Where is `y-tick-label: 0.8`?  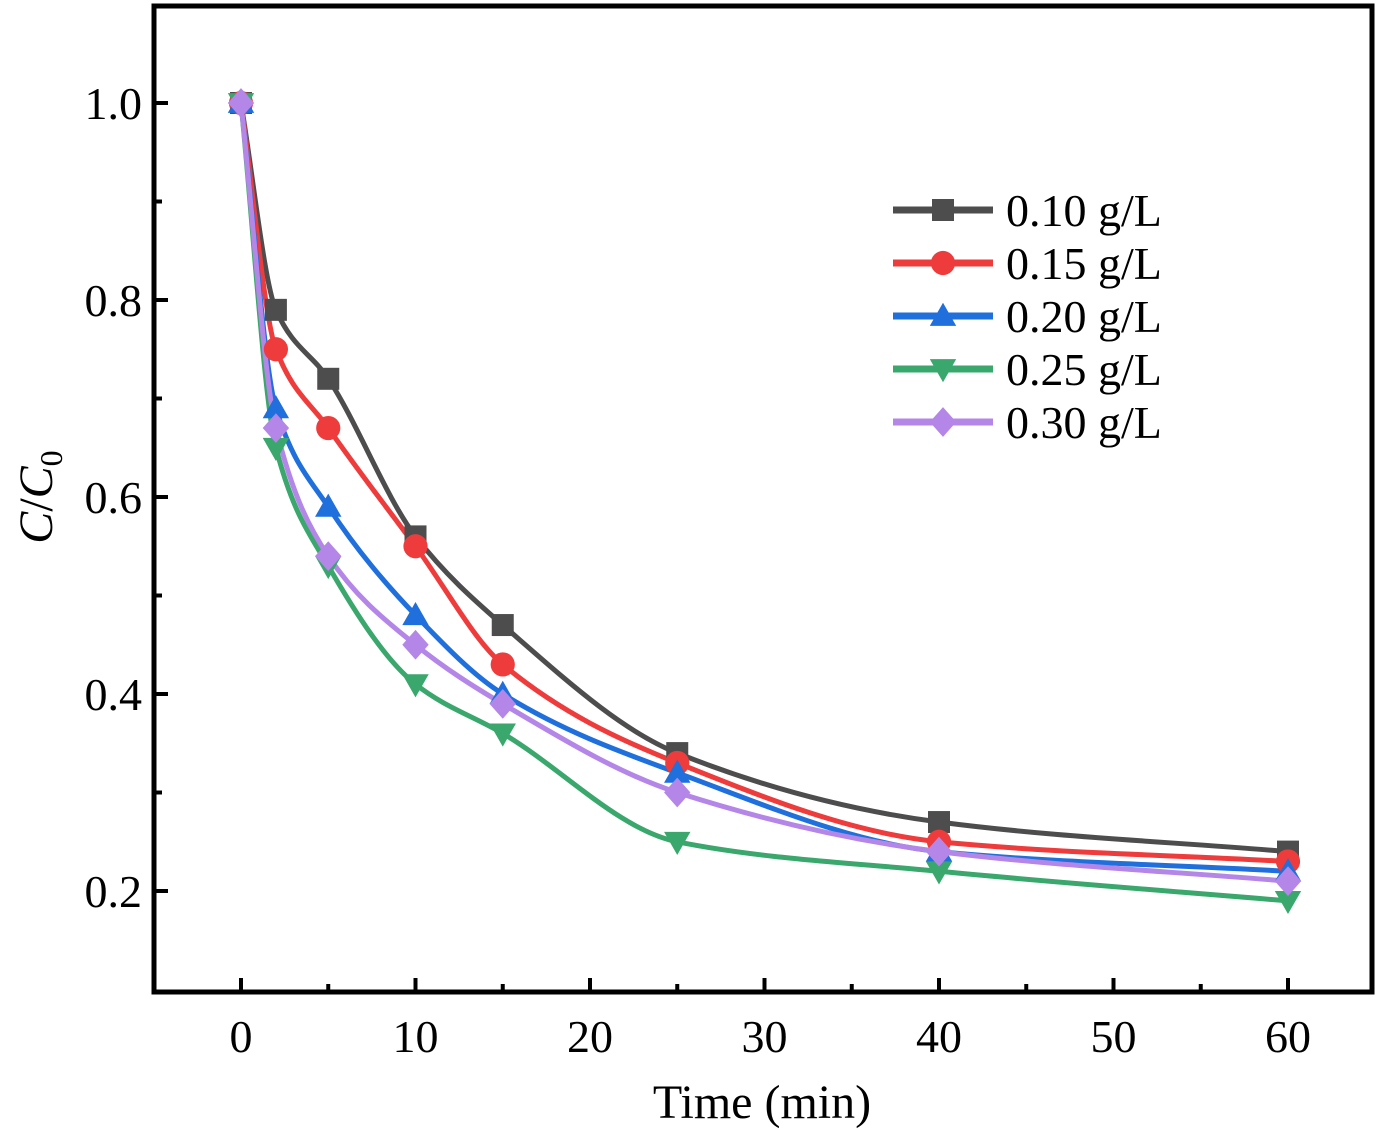 y-tick-label: 0.8 is located at coordinates (114, 300).